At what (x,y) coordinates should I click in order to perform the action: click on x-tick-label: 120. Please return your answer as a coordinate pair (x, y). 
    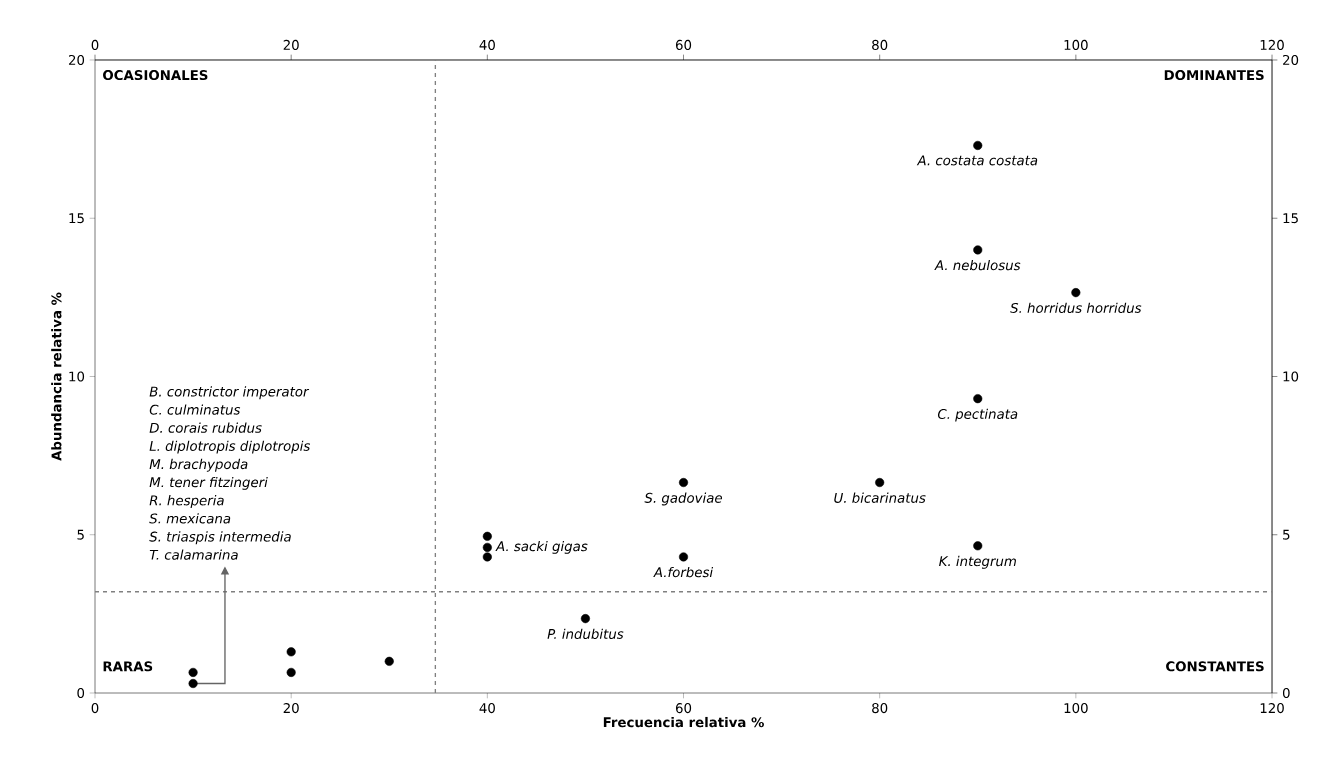
    Looking at the image, I should click on (1272, 708).